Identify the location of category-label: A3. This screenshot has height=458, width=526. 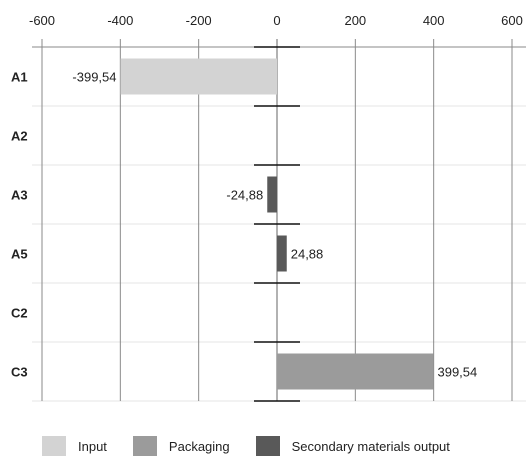
(19, 195).